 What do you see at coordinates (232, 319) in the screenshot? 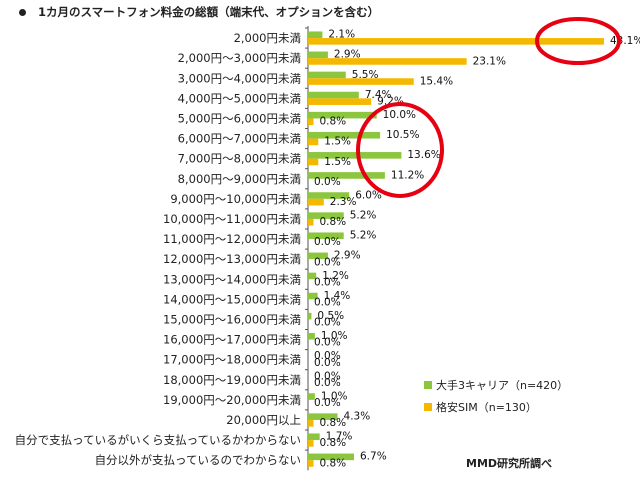
I see `category-label: 15,000円～16,000円未満` at bounding box center [232, 319].